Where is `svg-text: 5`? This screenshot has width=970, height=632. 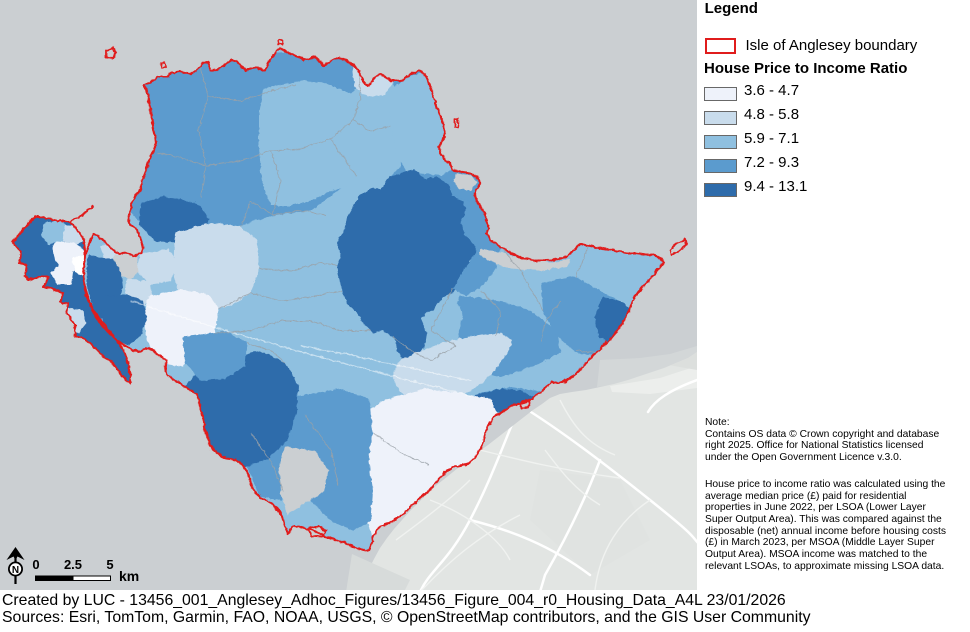
svg-text: 5 is located at coordinates (109, 564).